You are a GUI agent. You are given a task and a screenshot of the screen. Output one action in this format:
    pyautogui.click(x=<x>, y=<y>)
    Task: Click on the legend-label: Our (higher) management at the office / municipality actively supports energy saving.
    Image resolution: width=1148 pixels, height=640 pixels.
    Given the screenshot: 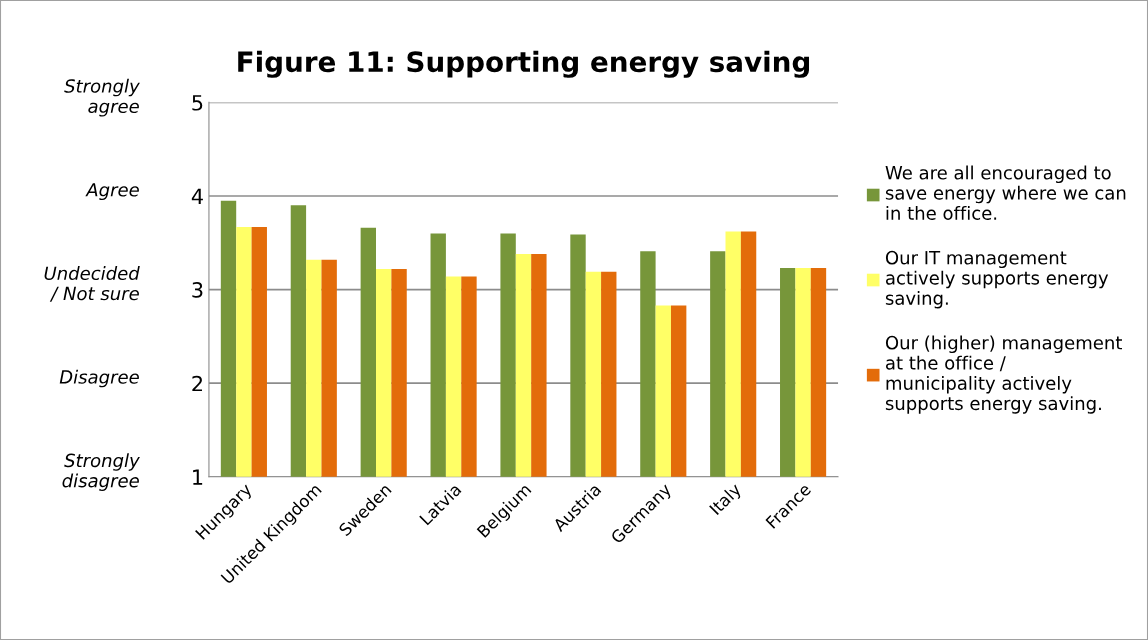 What is the action you would take?
    pyautogui.click(x=1003, y=374)
    